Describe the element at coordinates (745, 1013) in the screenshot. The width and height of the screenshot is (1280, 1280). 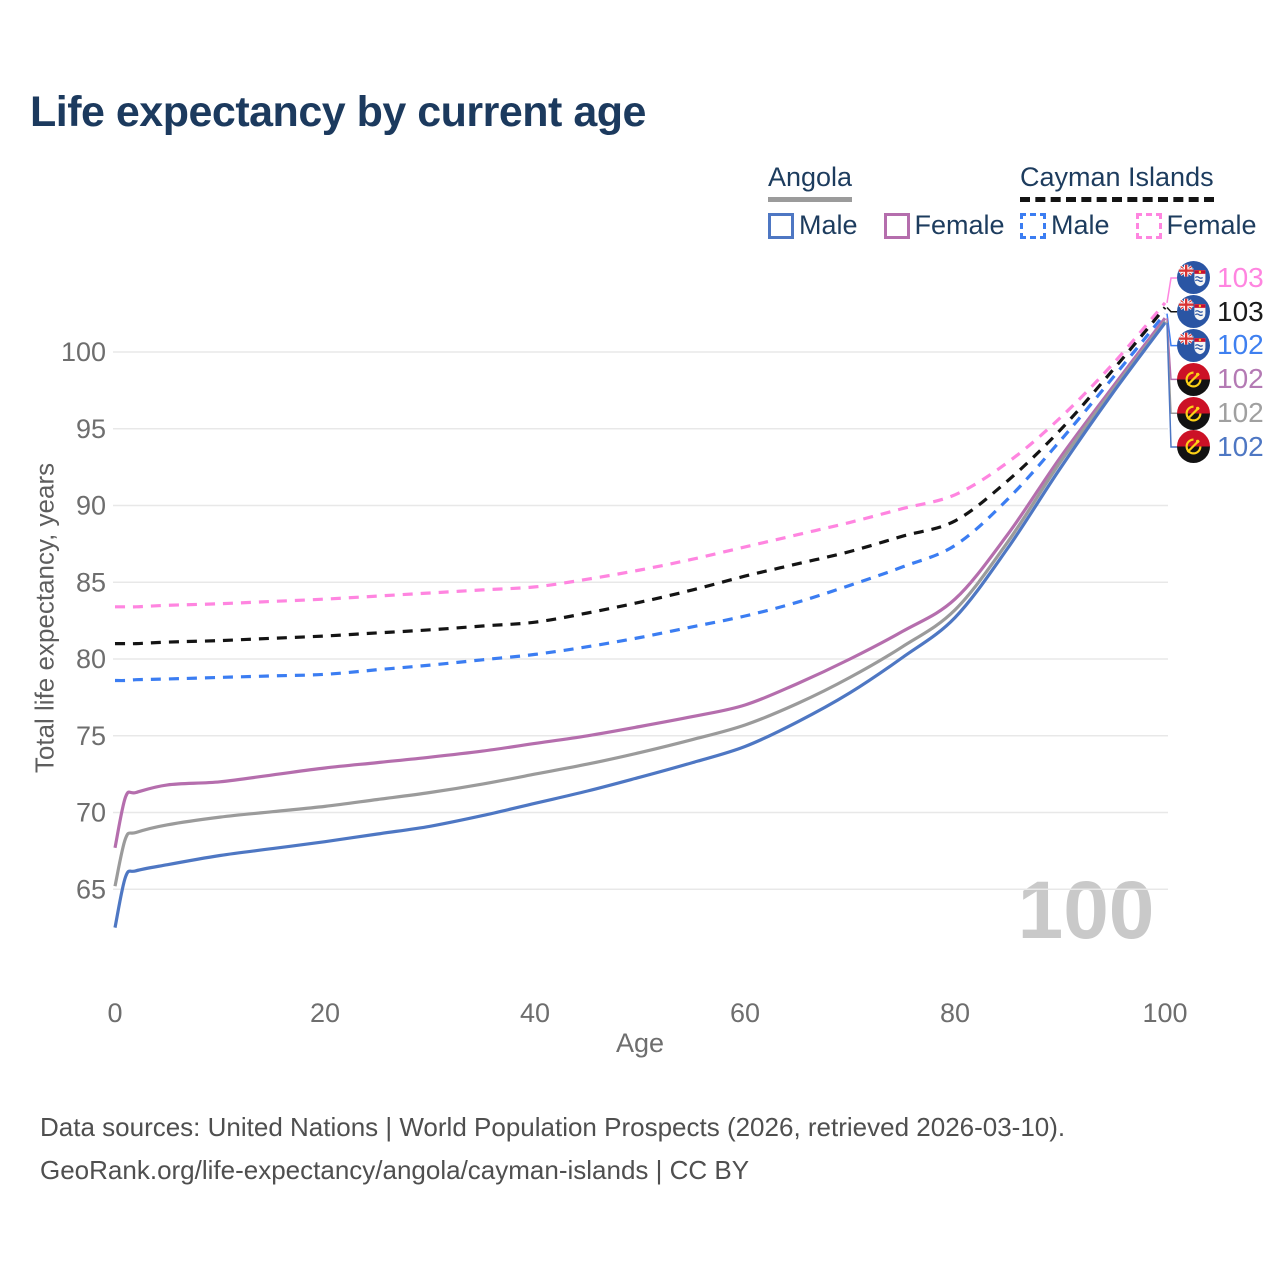
I see `x-tick-label-60: 60` at that location.